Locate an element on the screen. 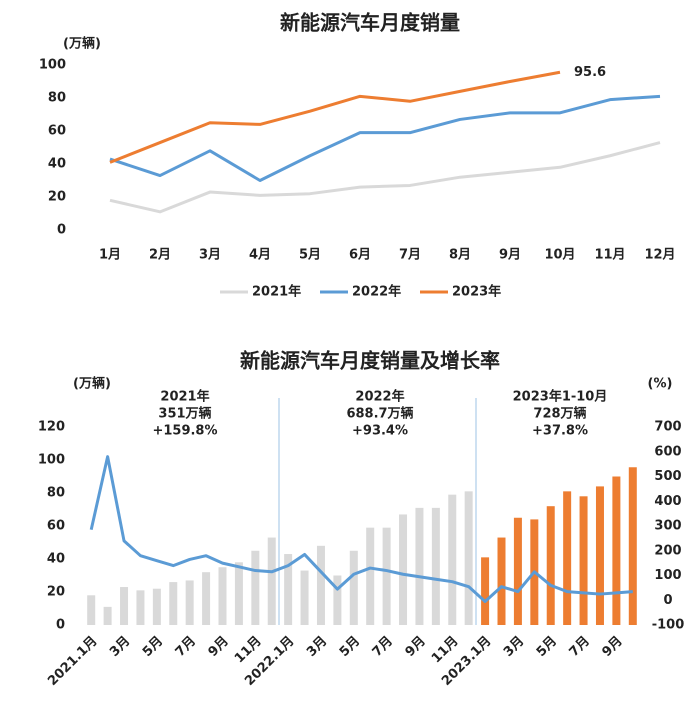 This screenshot has width=700, height=703. legend-label: 2021年 is located at coordinates (276, 292).